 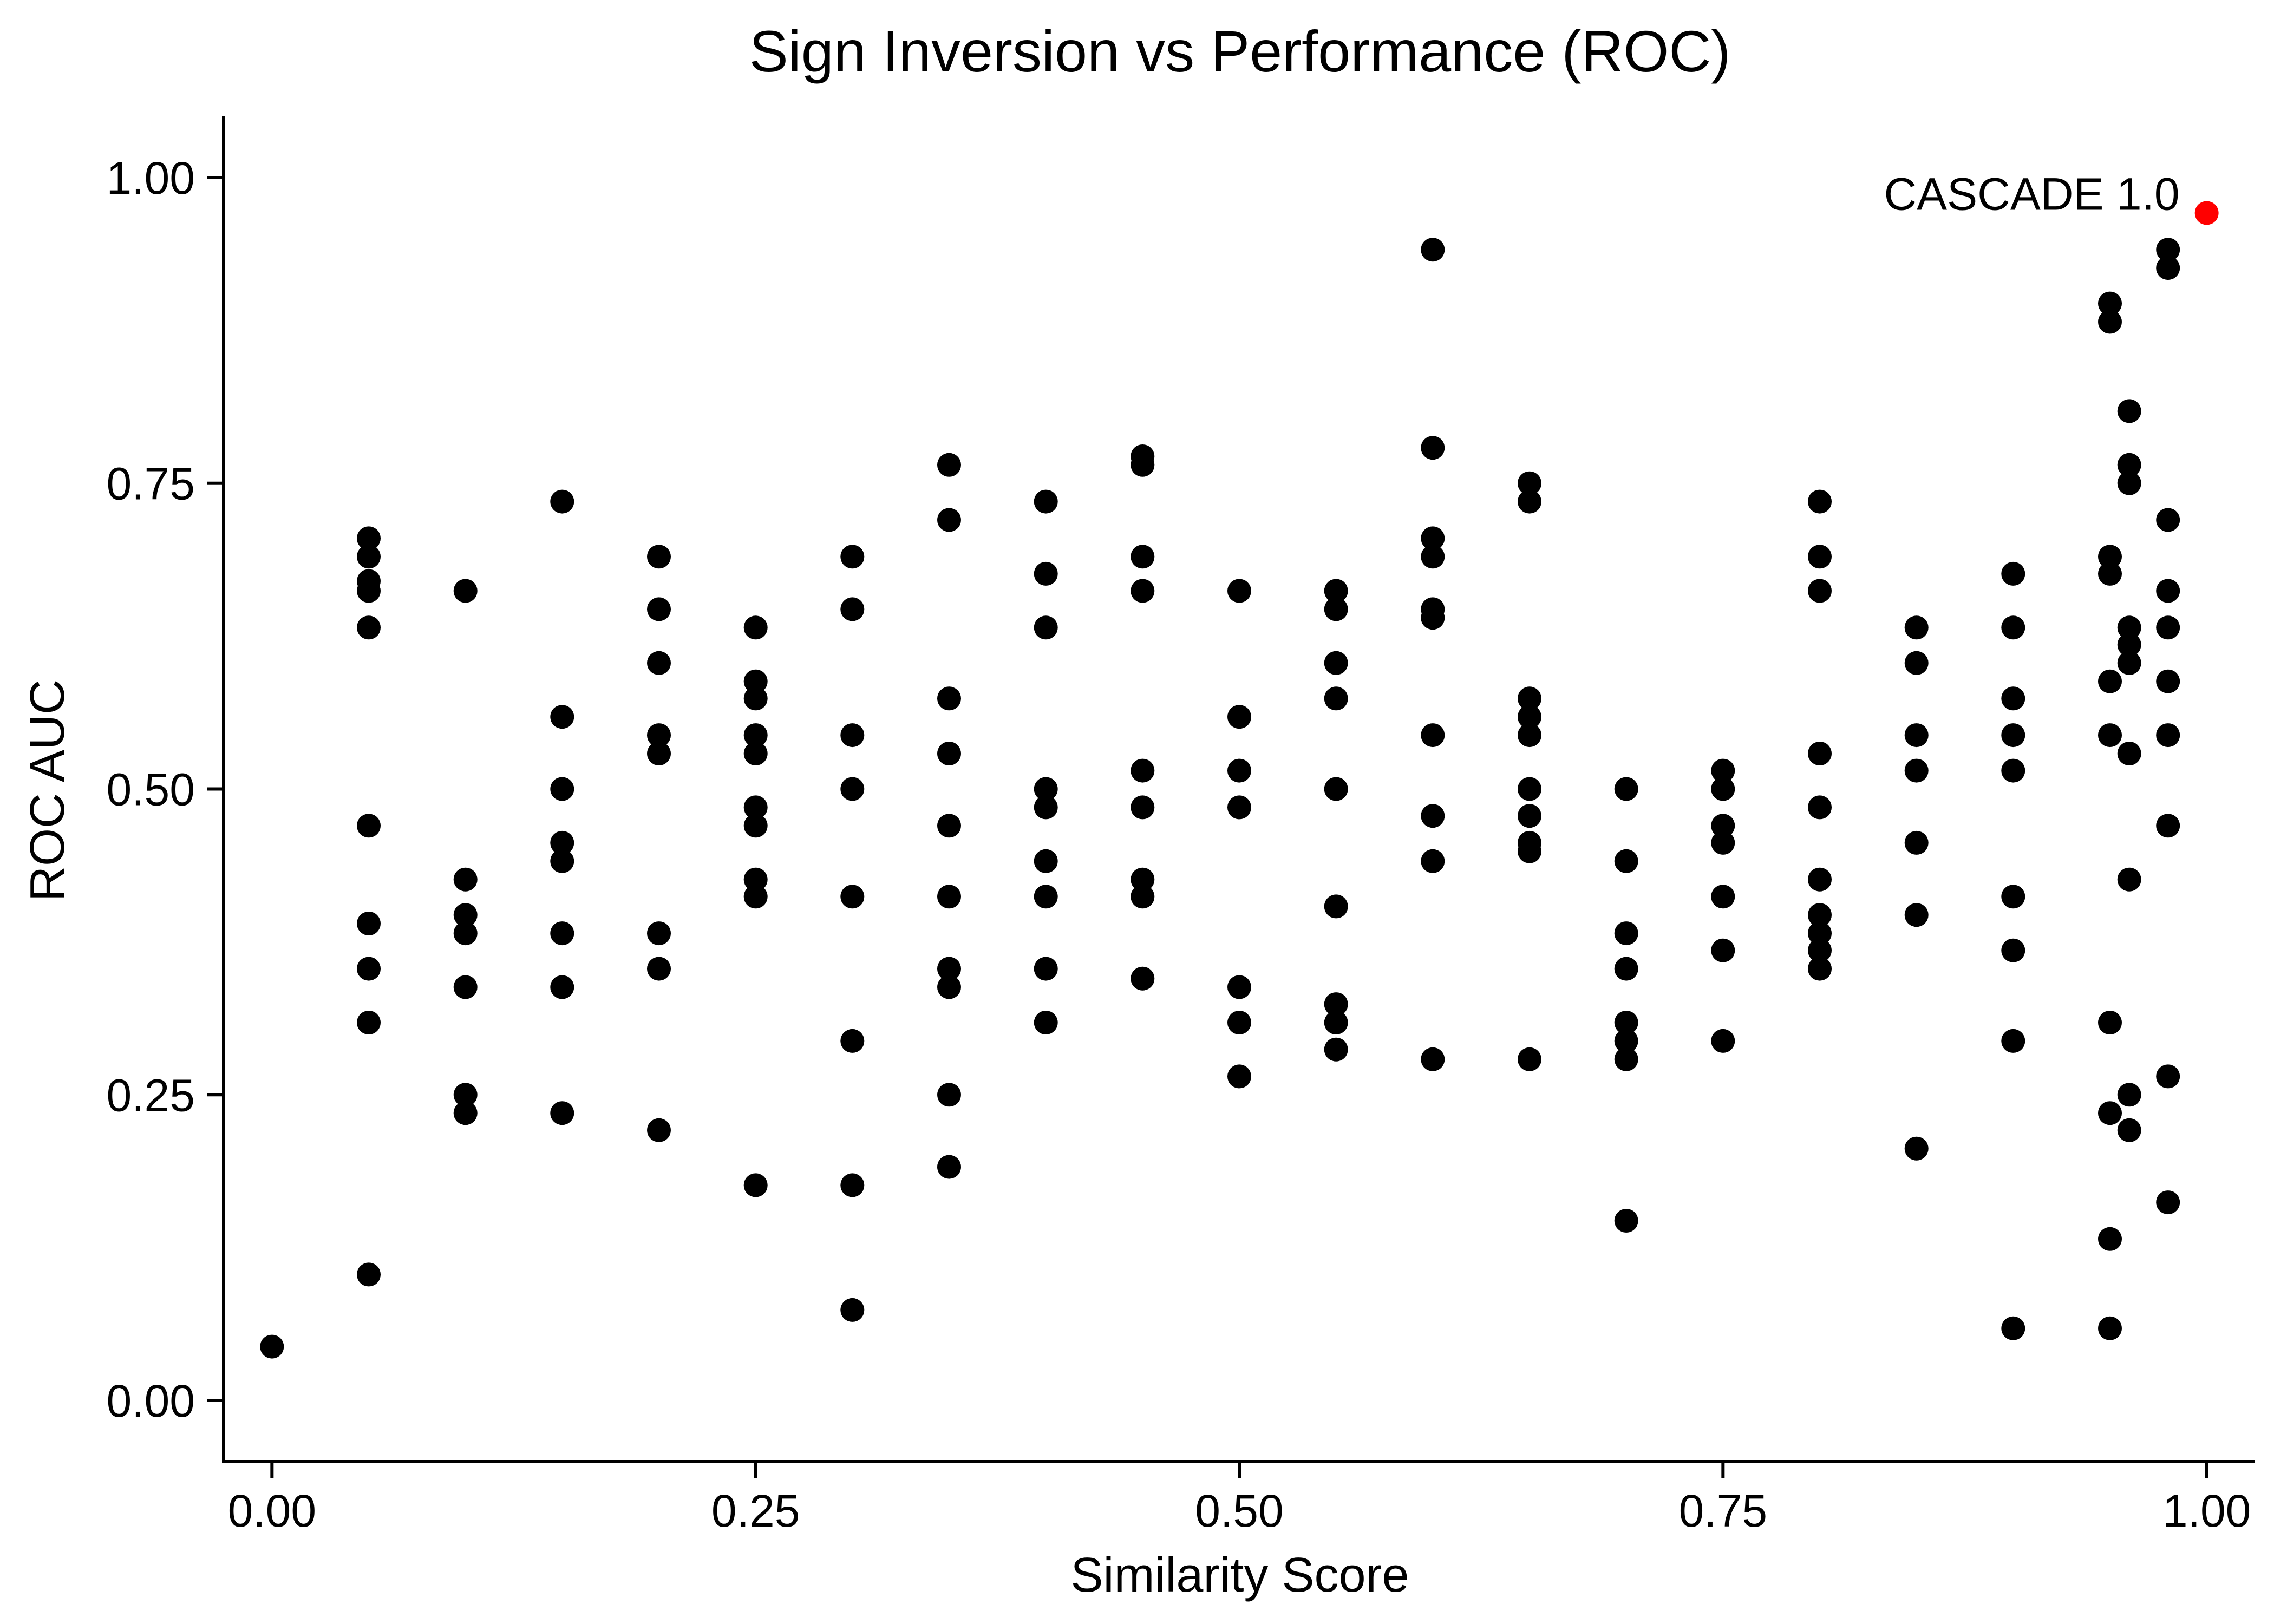 I want to click on y-axis-title: ROC AUC, so click(x=48, y=790).